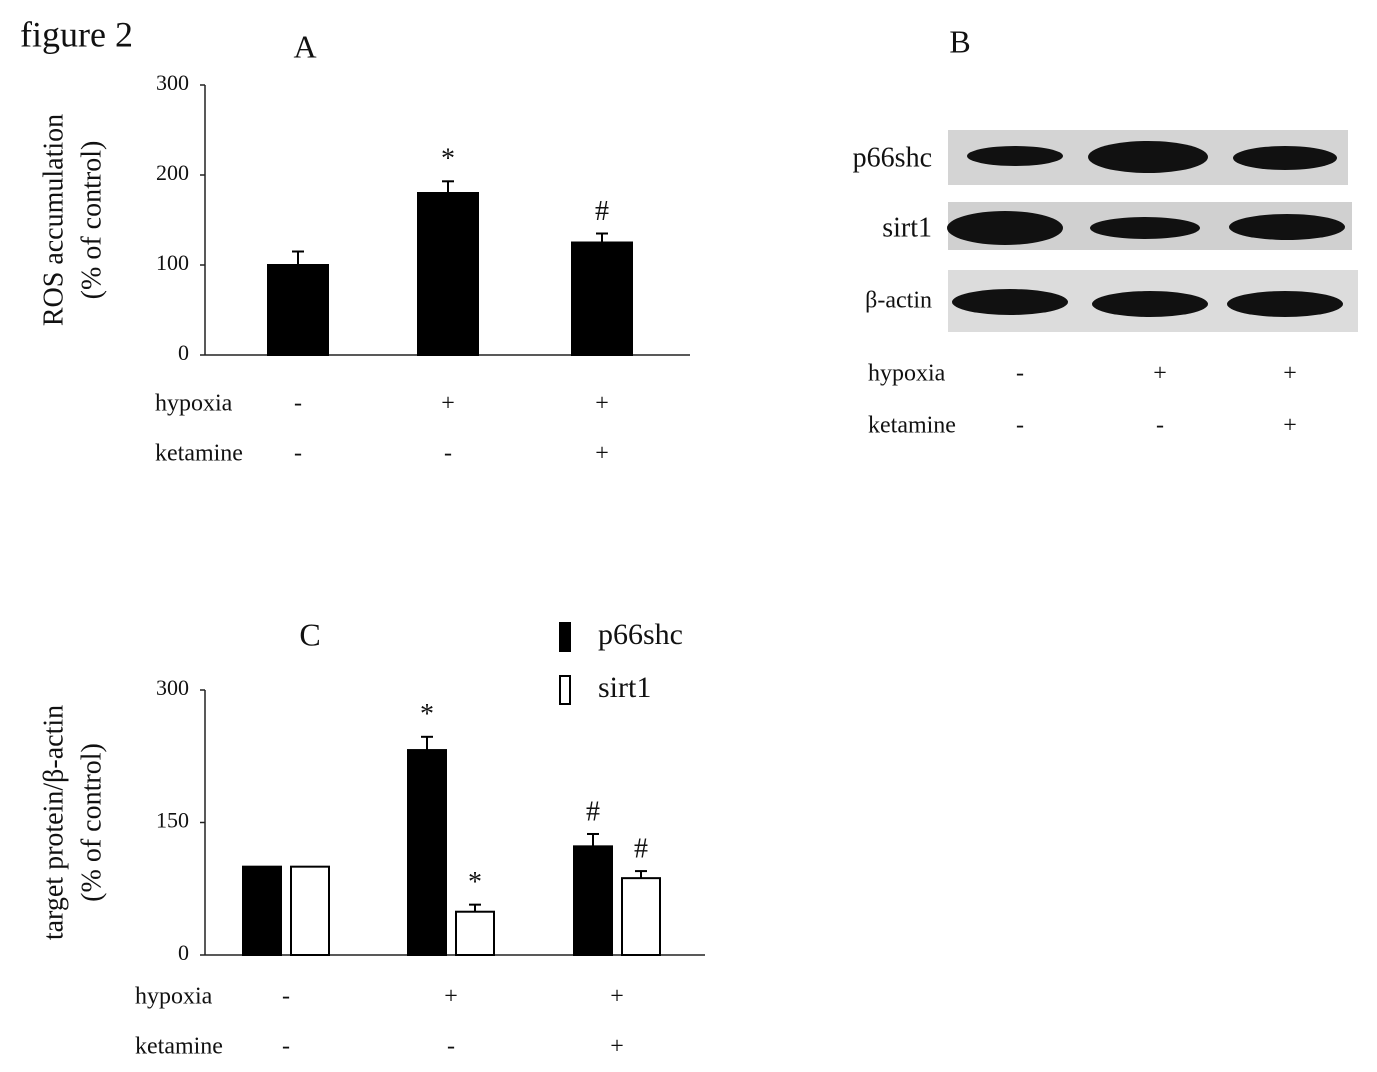 The height and width of the screenshot is (1072, 1377). What do you see at coordinates (304, 46) in the screenshot?
I see `chart-title: A` at bounding box center [304, 46].